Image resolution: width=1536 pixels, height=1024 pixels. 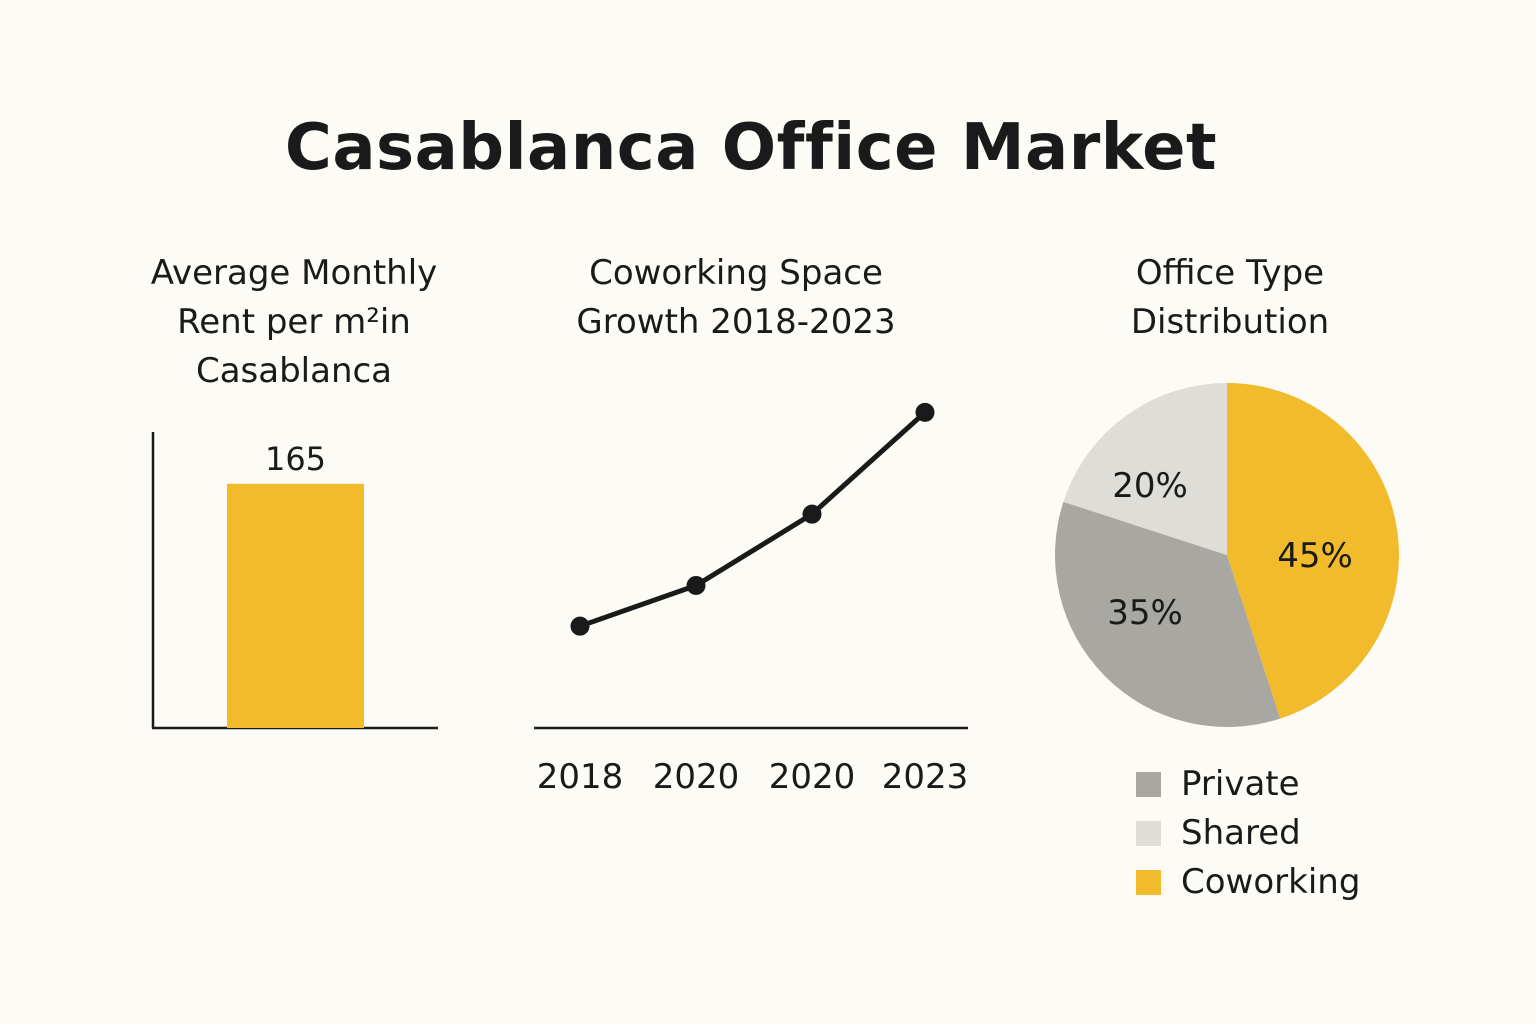 I want to click on legend-item-private: Private, so click(x=1248, y=784).